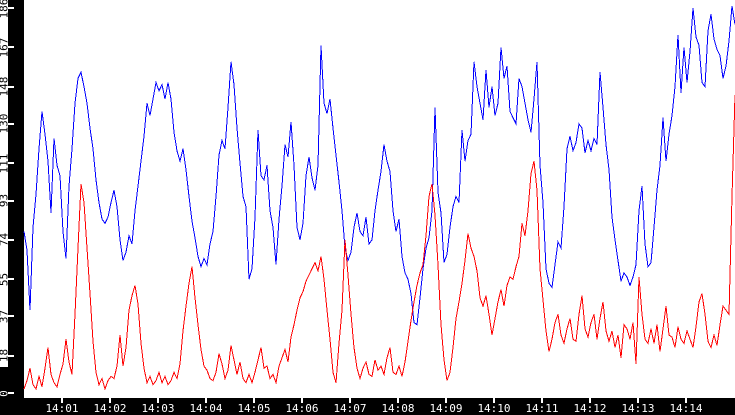 The height and width of the screenshot is (415, 735). What do you see at coordinates (254, 408) in the screenshot?
I see `x-tick-label: 14:05` at bounding box center [254, 408].